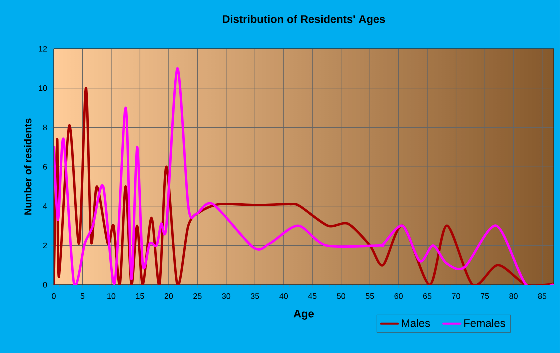  What do you see at coordinates (82, 297) in the screenshot?
I see `x-tick-label: 5` at bounding box center [82, 297].